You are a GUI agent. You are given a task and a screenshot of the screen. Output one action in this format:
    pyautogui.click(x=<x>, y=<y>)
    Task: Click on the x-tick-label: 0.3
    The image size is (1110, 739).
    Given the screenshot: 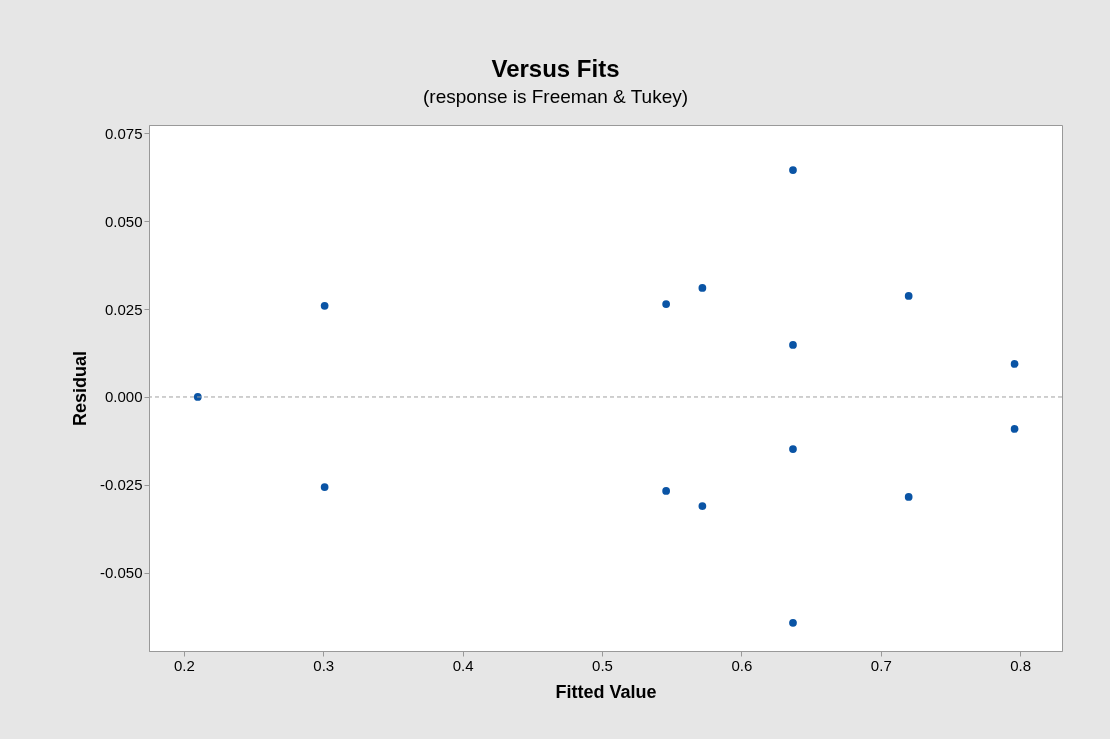 What is the action you would take?
    pyautogui.click(x=324, y=665)
    